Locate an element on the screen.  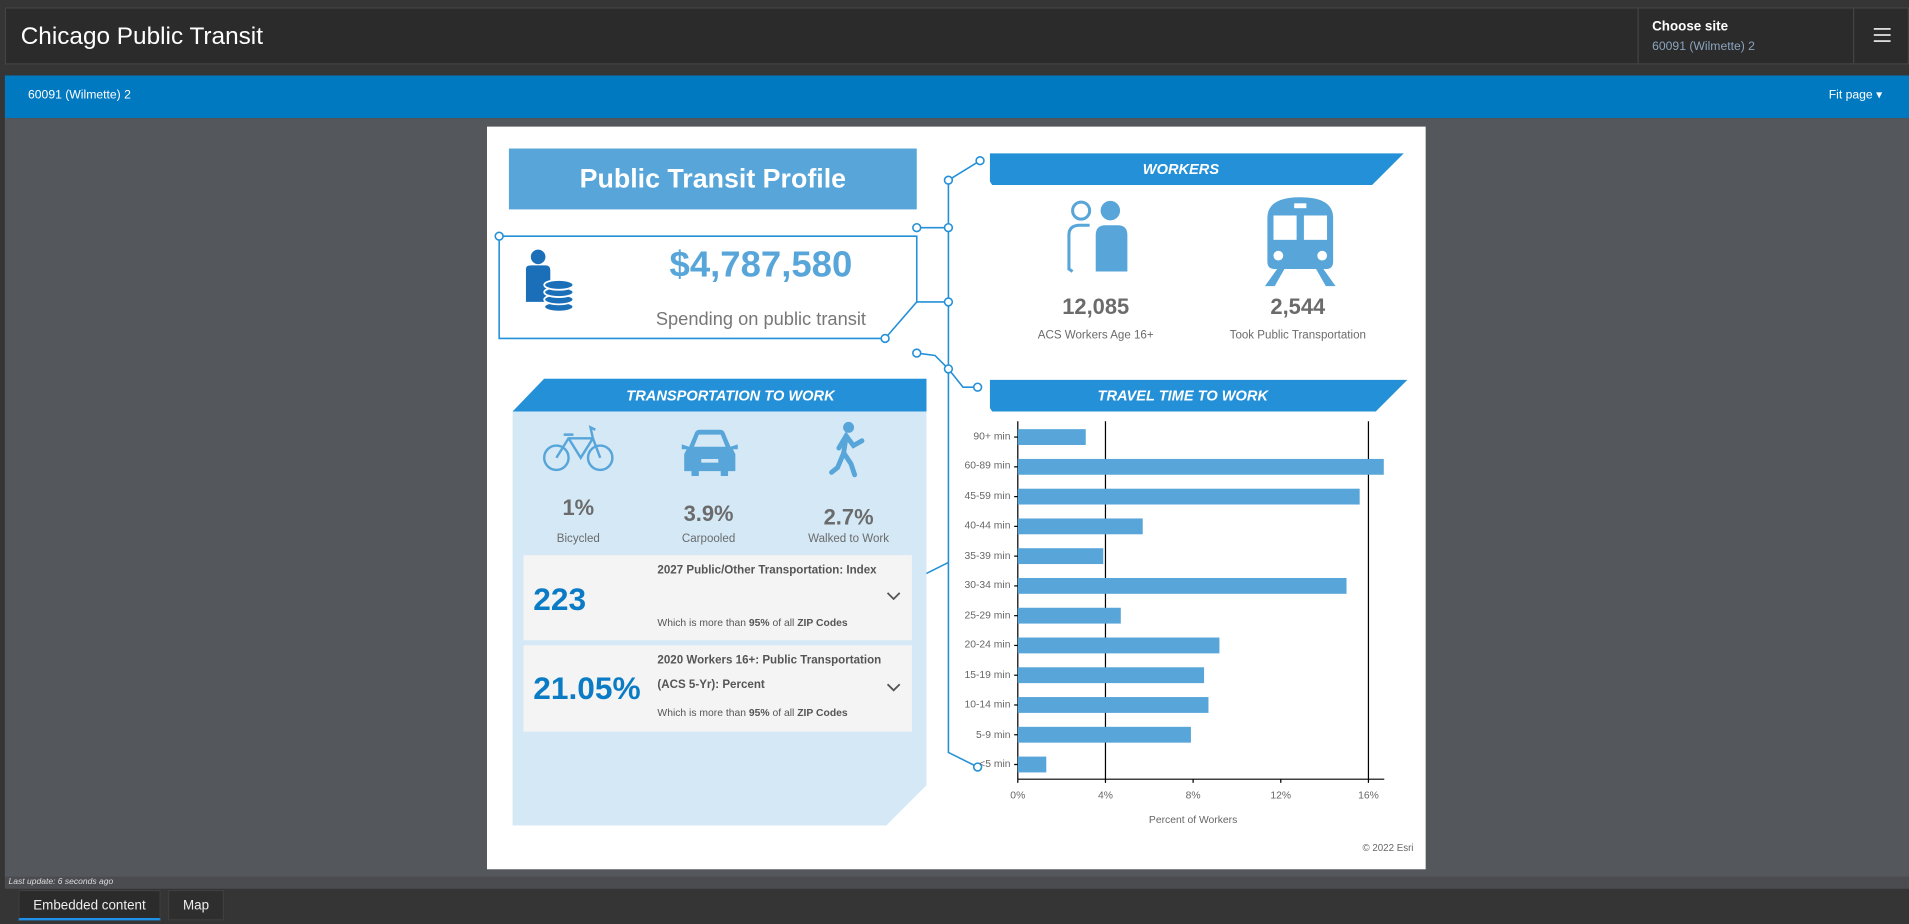
hamburger-icon is located at coordinates (1882, 35).